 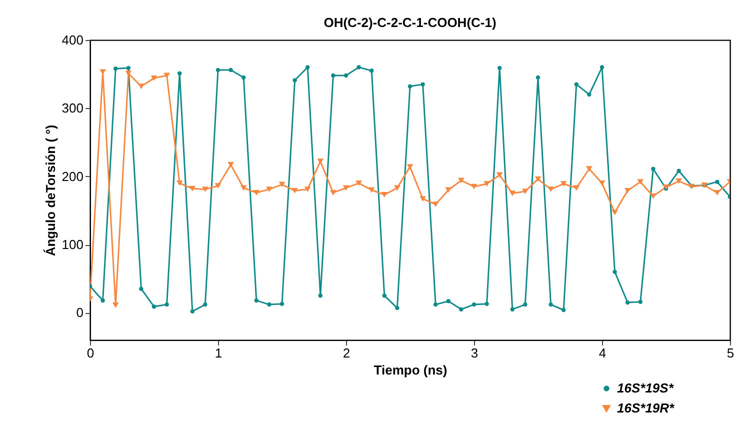 I want to click on chart-title: OH(C-2)-C-2-C-1-COOH(C-1), so click(x=410, y=22).